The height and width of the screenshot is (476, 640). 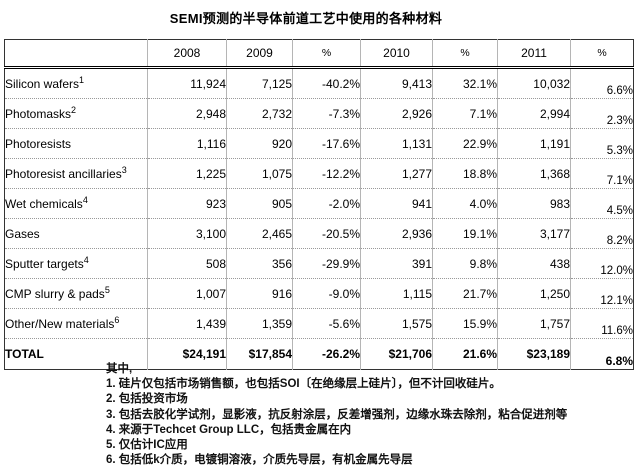 I want to click on cell-2008: 1,225, so click(x=187, y=173).